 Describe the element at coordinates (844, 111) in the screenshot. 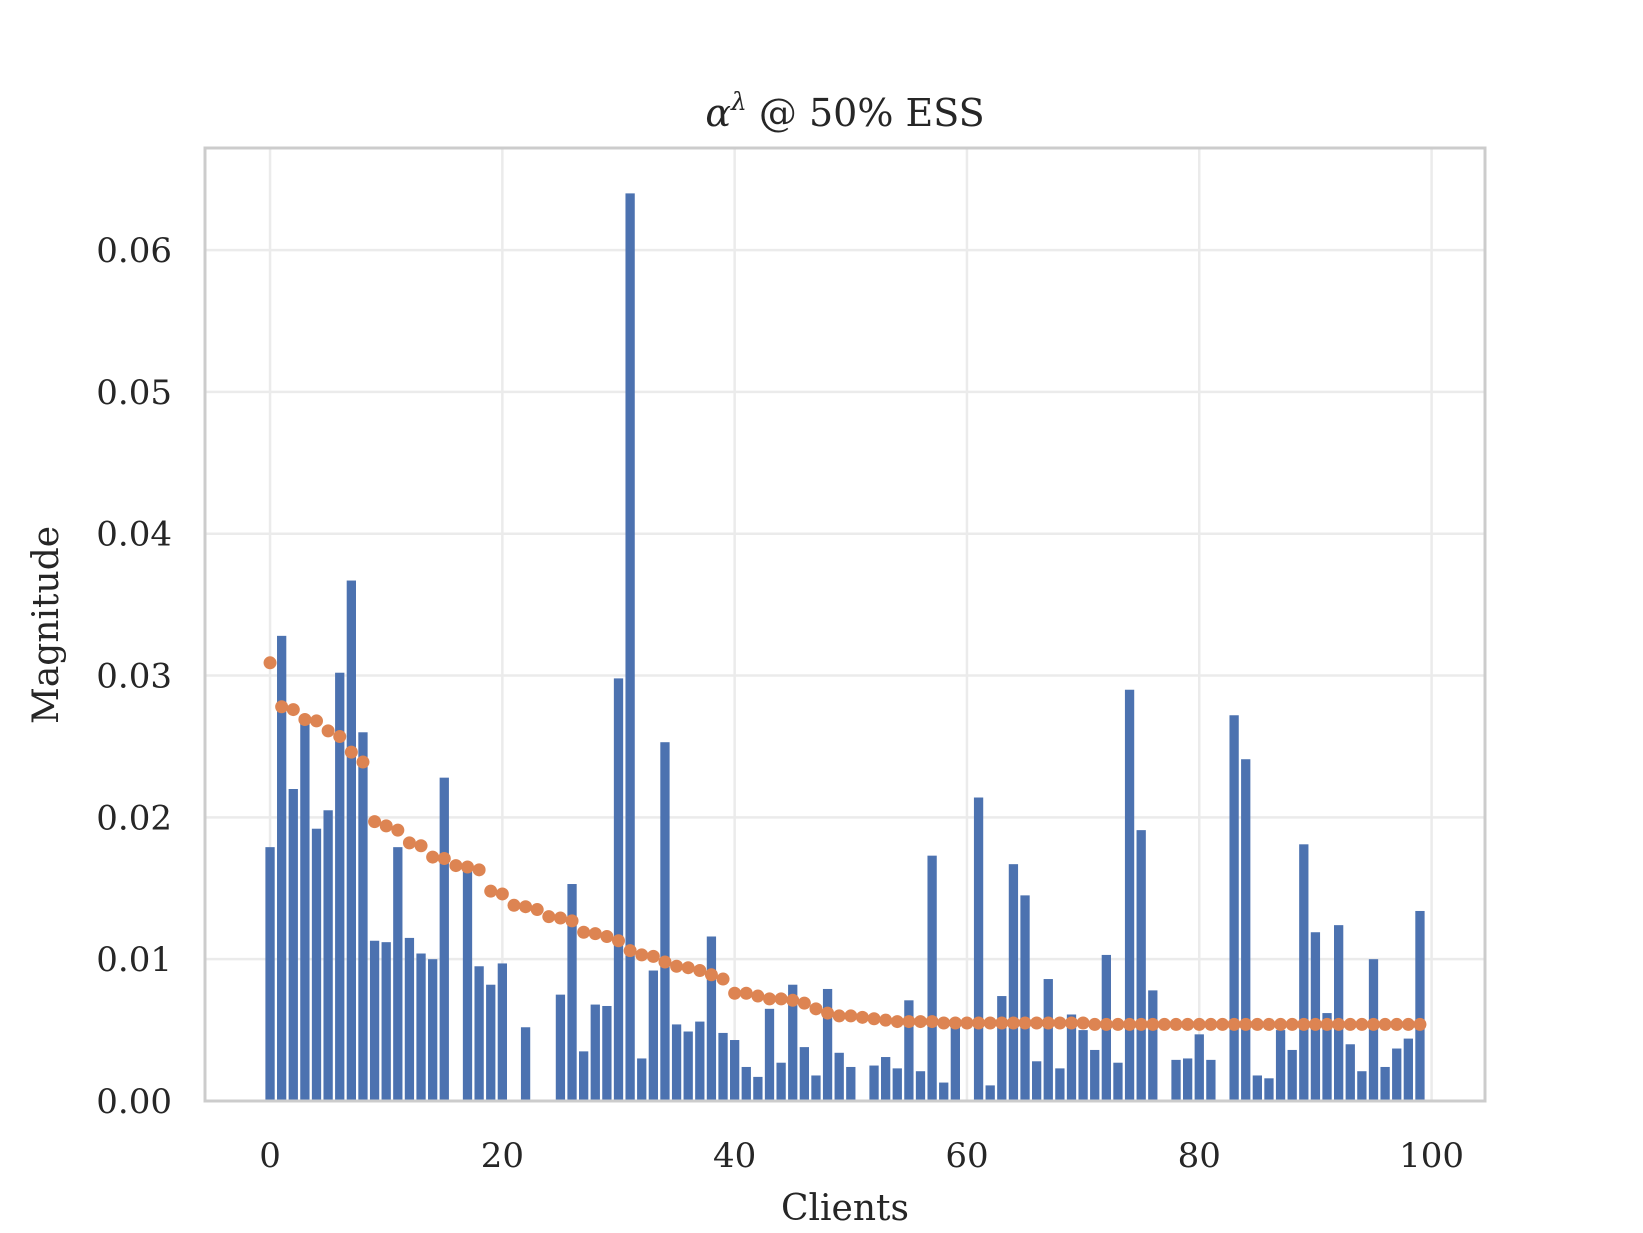

I see `chart-title: αλ @ 50% ESS` at that location.